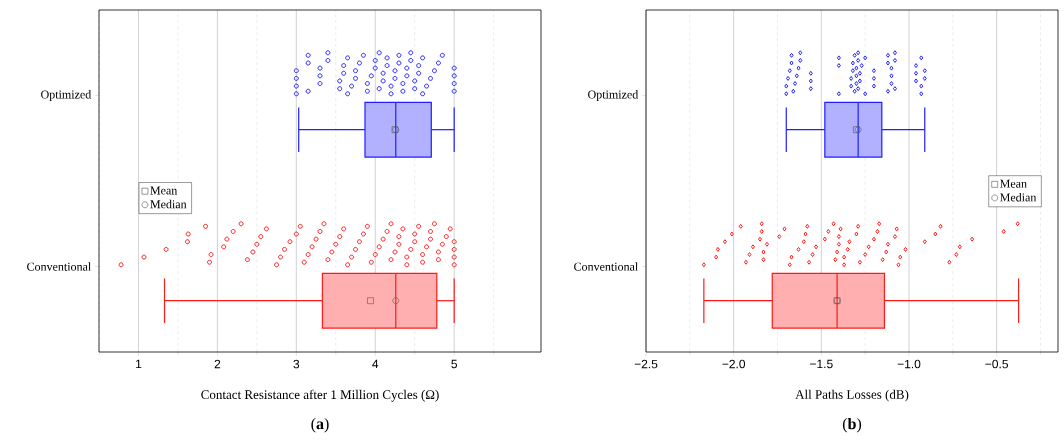 The width and height of the screenshot is (1064, 446). I want to click on text: (a), so click(320, 425).